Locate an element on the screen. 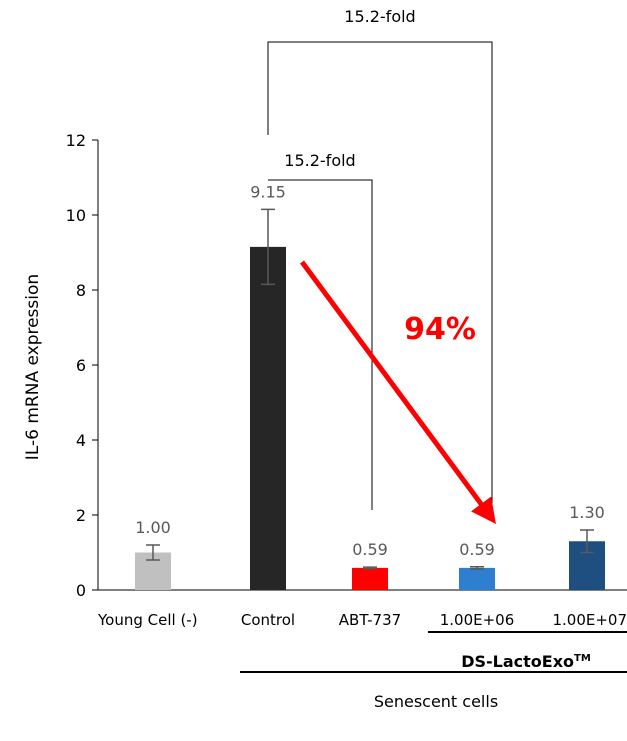  y-tick-label: 12 is located at coordinates (76, 140).